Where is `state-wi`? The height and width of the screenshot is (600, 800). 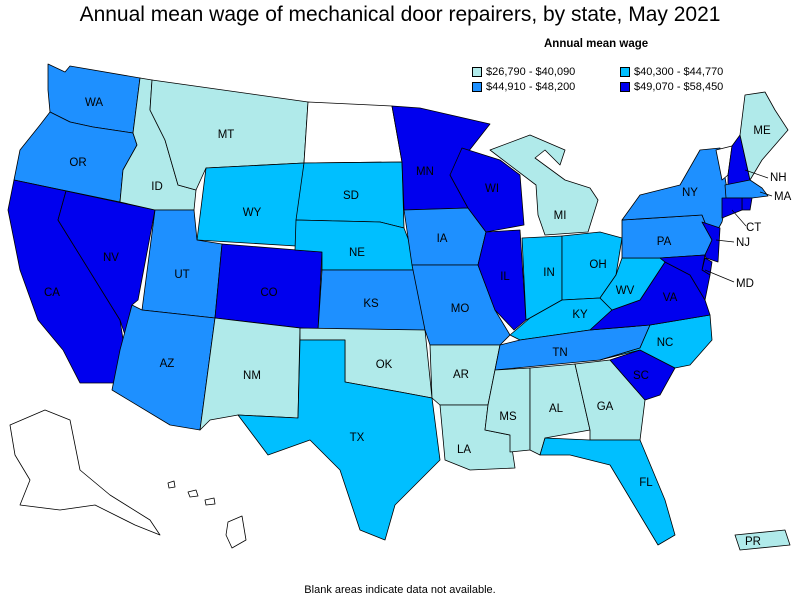
state-wi is located at coordinates (487, 190).